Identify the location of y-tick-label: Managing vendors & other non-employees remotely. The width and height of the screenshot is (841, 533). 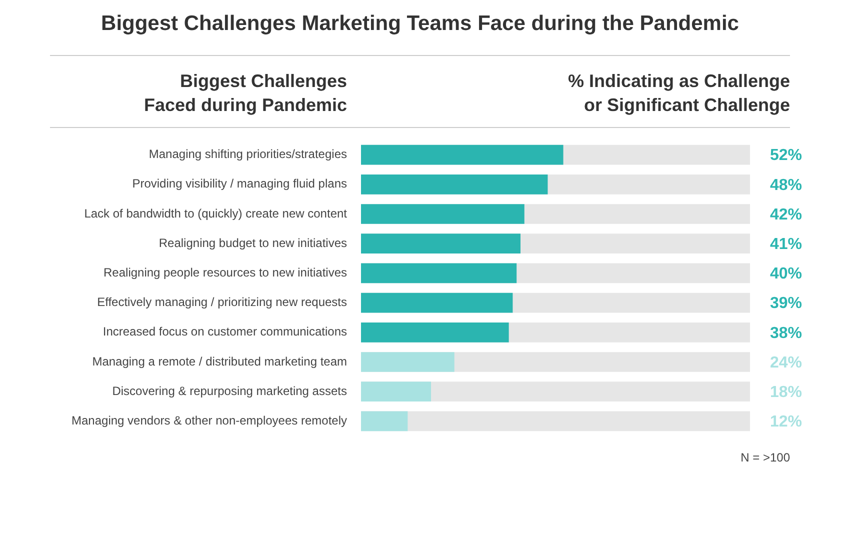
(209, 421).